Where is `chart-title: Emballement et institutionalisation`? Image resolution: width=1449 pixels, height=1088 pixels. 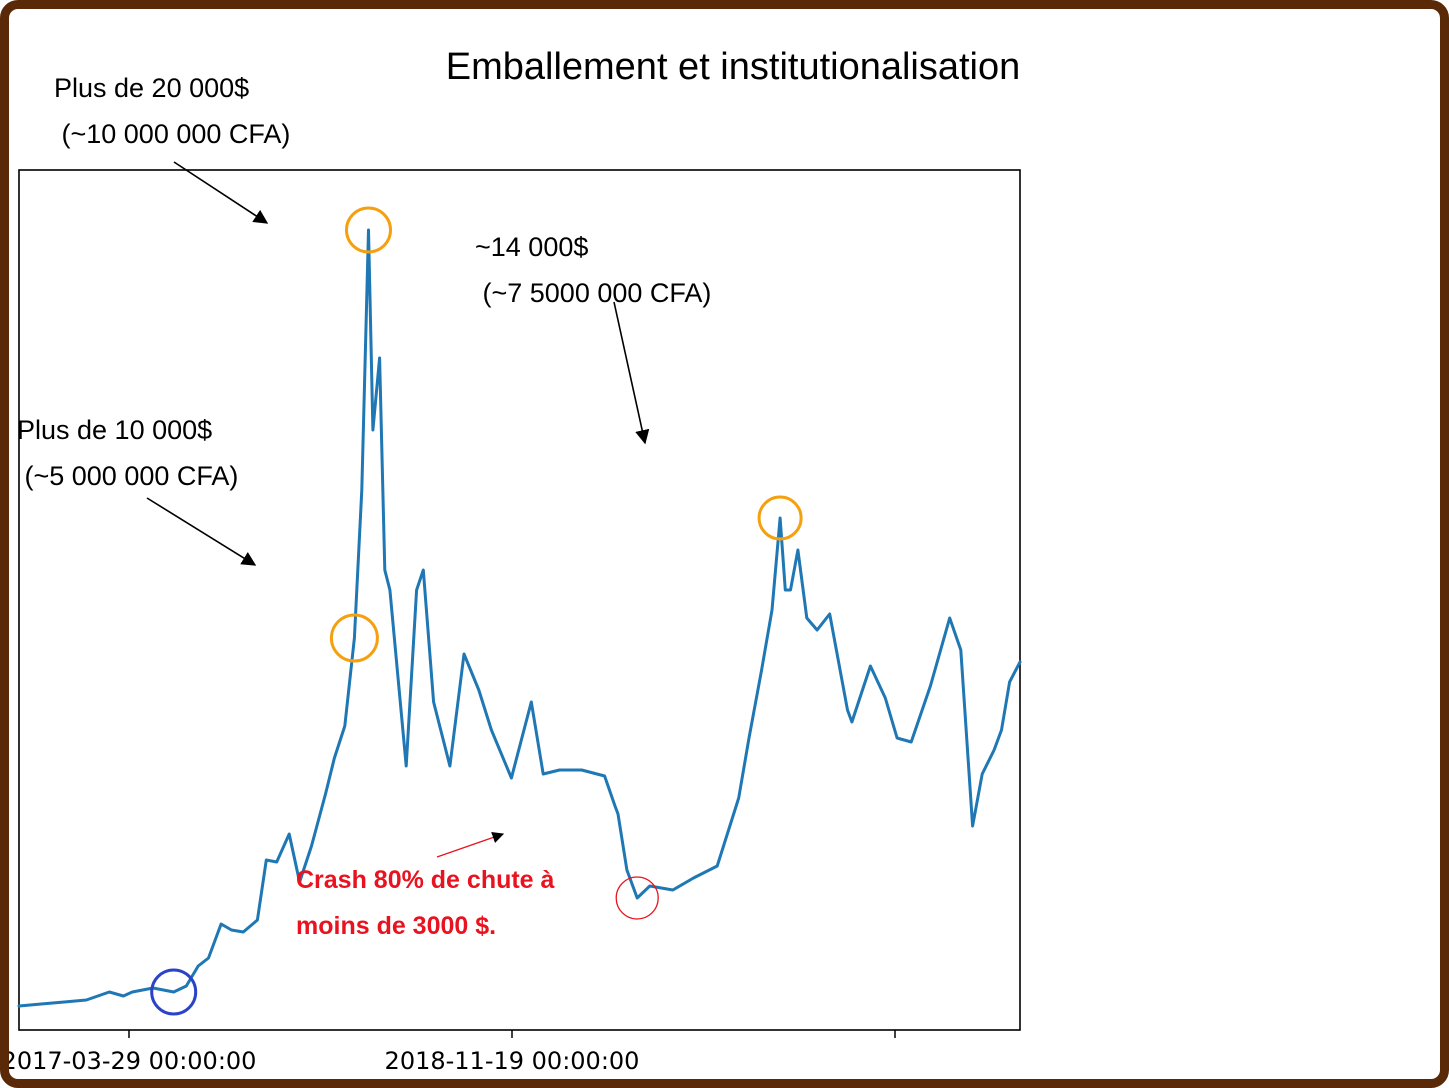 chart-title: Emballement et institutionalisation is located at coordinates (733, 67).